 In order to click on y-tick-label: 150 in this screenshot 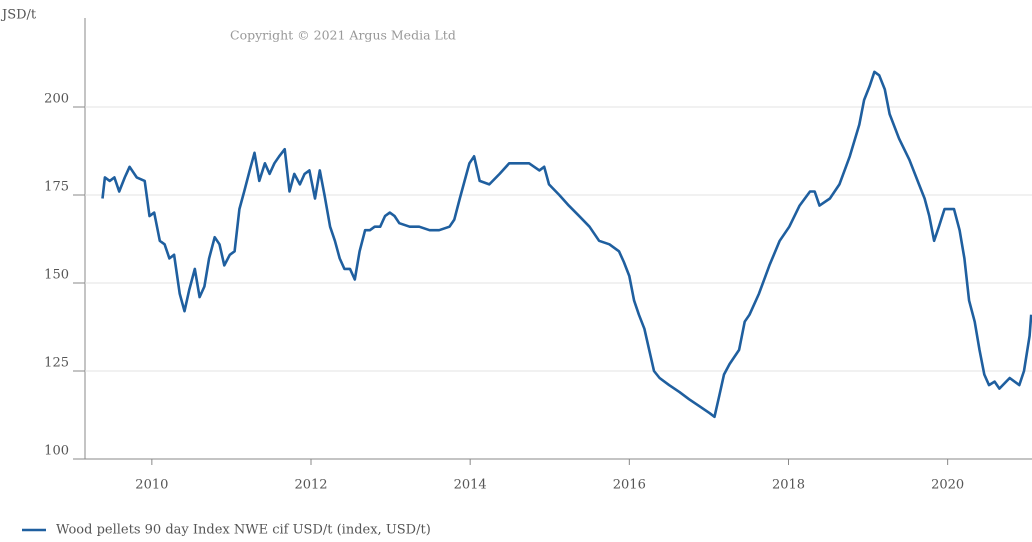, I will do `click(56, 275)`.